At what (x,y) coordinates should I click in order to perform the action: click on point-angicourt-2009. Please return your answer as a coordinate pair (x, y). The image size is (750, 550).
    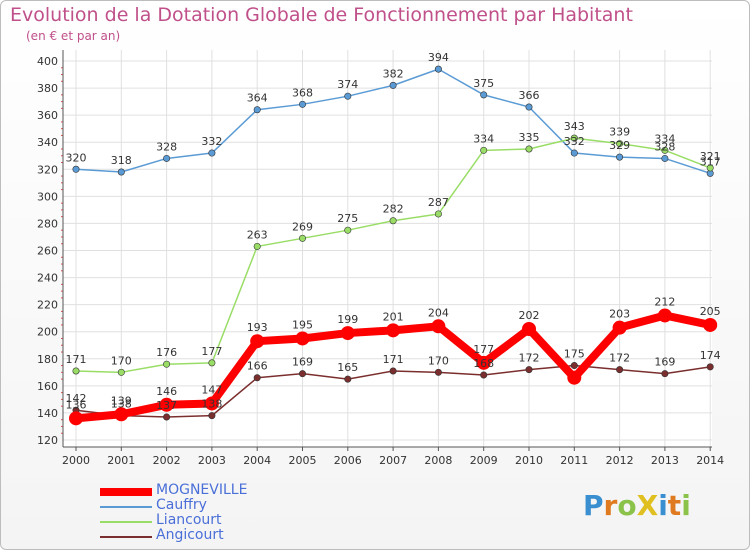
    Looking at the image, I should click on (484, 375).